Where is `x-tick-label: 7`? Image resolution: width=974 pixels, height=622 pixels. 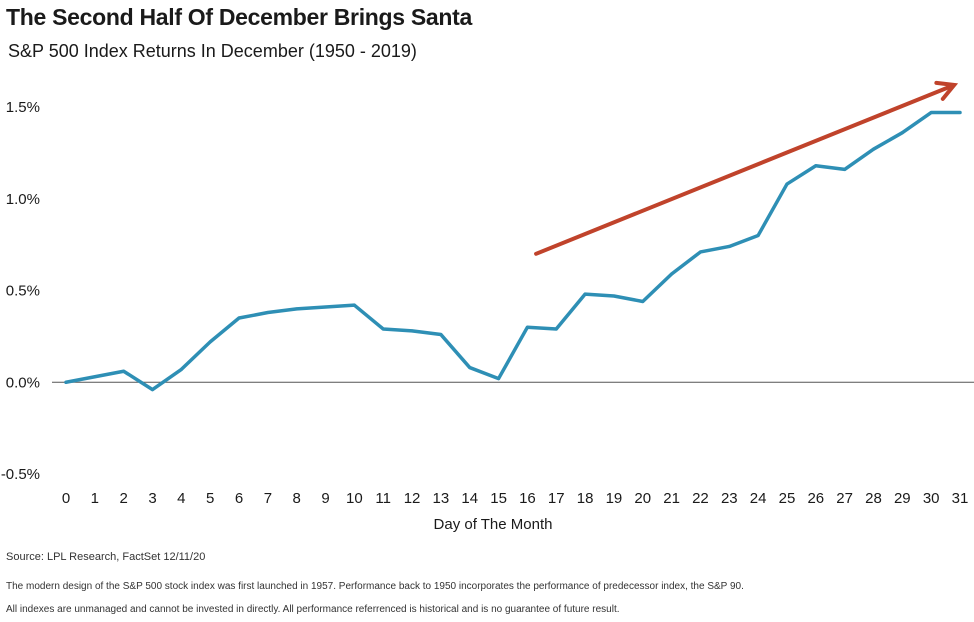 x-tick-label: 7 is located at coordinates (268, 498).